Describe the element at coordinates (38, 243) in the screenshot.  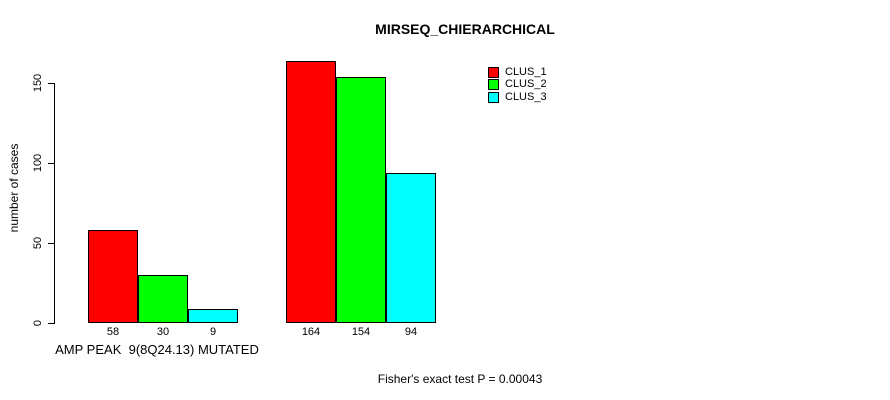
I see `y-tick-label: 50` at that location.